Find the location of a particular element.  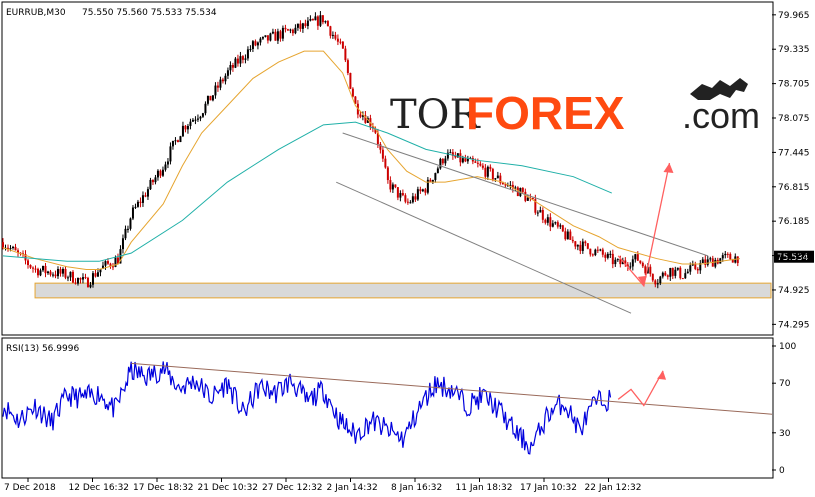

x-tick-label: 7 Dec 2018 is located at coordinates (30, 488).